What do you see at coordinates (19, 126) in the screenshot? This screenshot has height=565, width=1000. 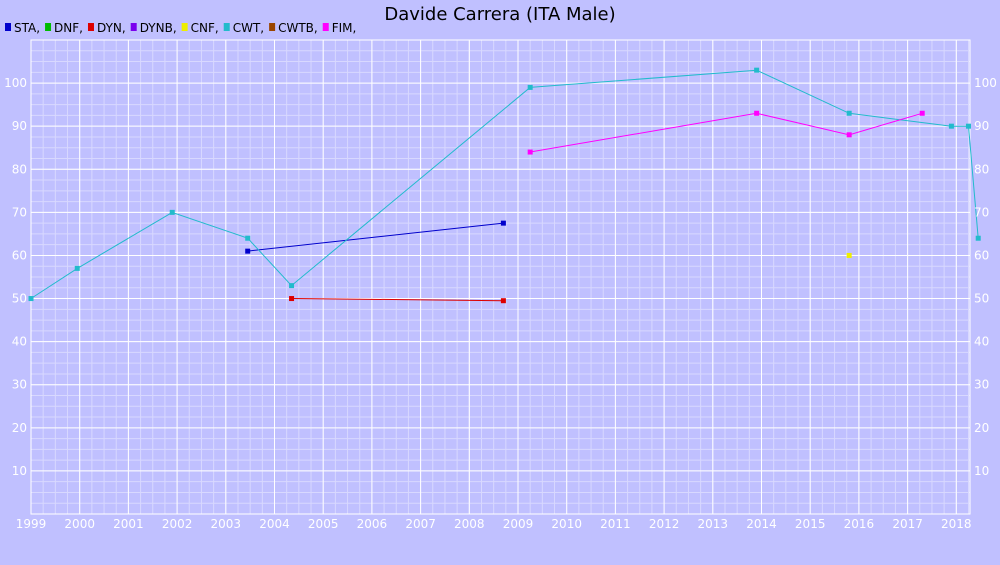 I see `y-tick-label-left: 90` at bounding box center [19, 126].